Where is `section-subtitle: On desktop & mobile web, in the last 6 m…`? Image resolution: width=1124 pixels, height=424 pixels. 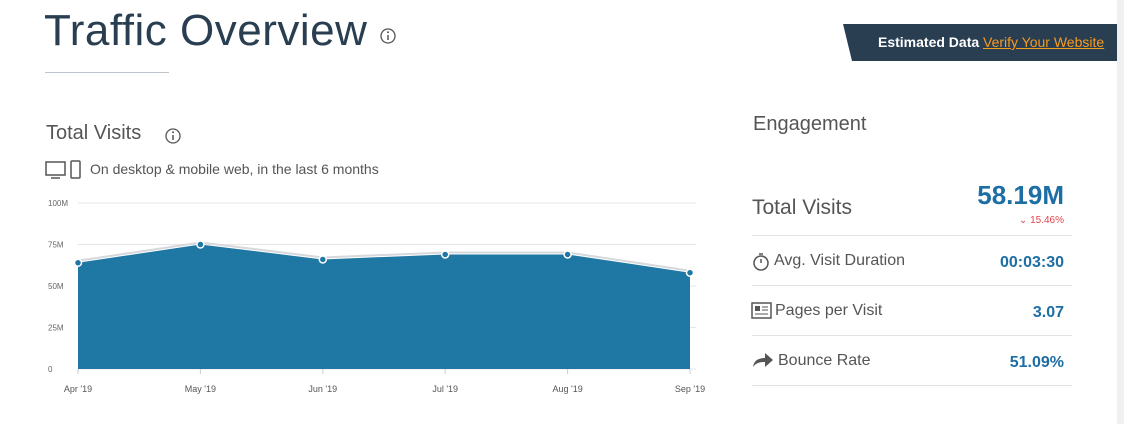
section-subtitle: On desktop & mobile web, in the last 6 m… is located at coordinates (234, 169).